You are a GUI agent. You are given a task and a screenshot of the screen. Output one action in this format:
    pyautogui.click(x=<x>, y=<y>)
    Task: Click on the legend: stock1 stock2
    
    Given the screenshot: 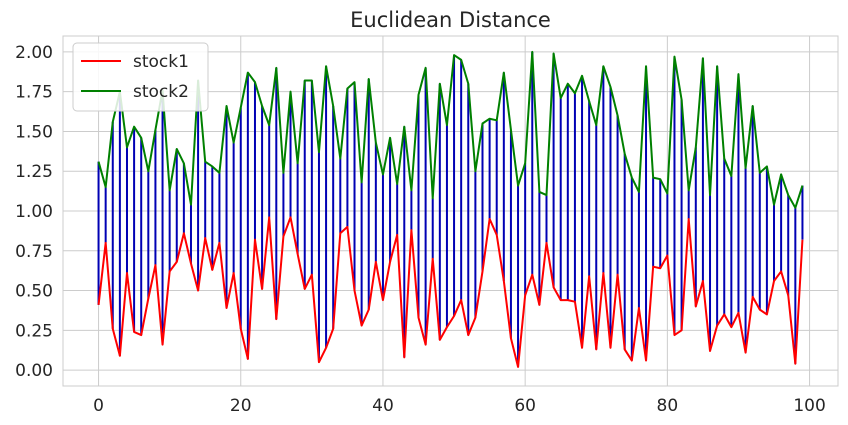 What is the action you would take?
    pyautogui.click(x=140, y=77)
    